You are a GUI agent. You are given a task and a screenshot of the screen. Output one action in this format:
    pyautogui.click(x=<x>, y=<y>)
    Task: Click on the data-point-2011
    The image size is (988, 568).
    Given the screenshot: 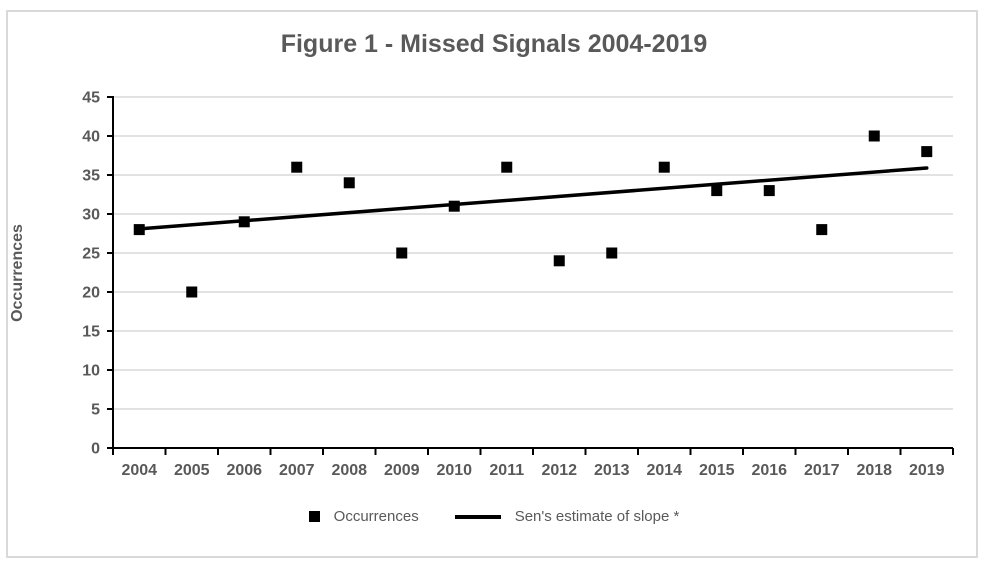 What is the action you would take?
    pyautogui.click(x=507, y=167)
    